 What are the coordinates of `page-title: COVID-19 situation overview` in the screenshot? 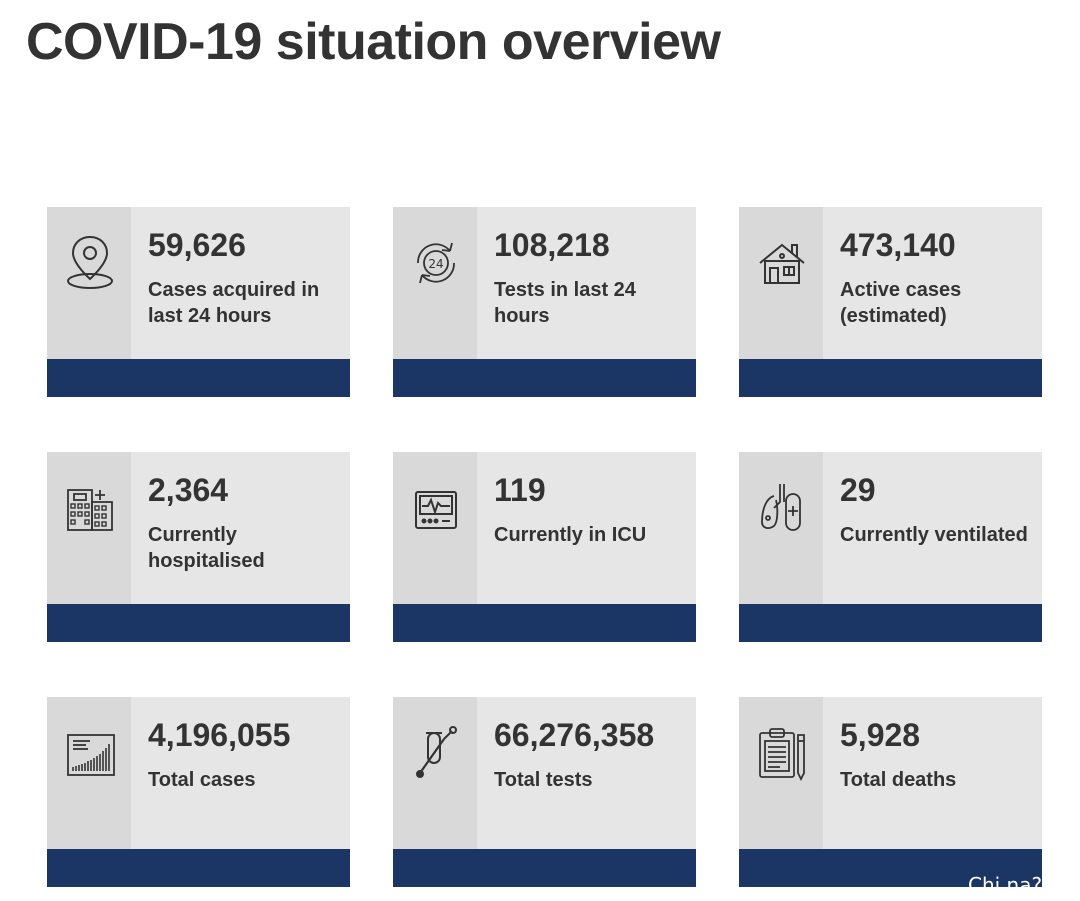 It's located at (373, 42).